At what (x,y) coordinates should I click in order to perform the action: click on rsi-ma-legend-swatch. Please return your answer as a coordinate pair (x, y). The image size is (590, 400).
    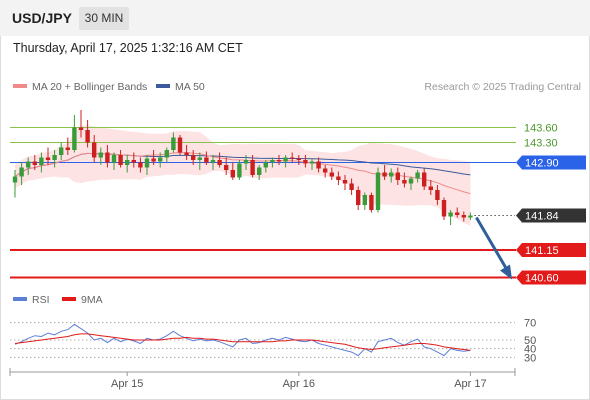
    Looking at the image, I should click on (69, 299).